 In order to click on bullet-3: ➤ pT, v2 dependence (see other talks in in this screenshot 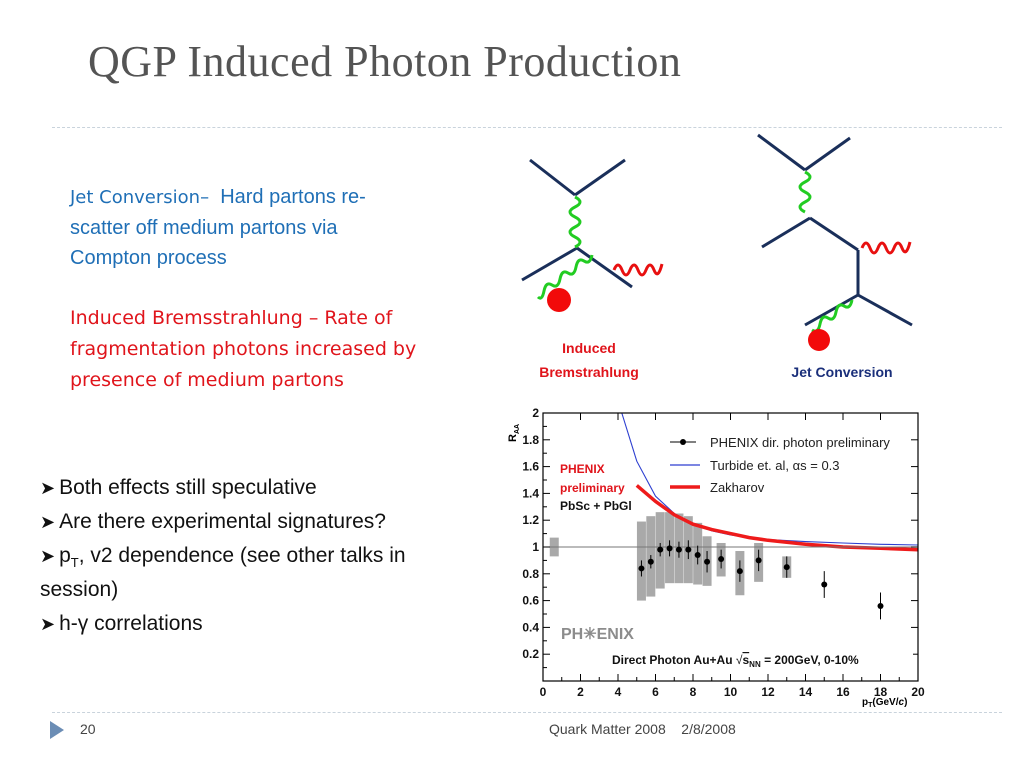, I will do `click(223, 559)`.